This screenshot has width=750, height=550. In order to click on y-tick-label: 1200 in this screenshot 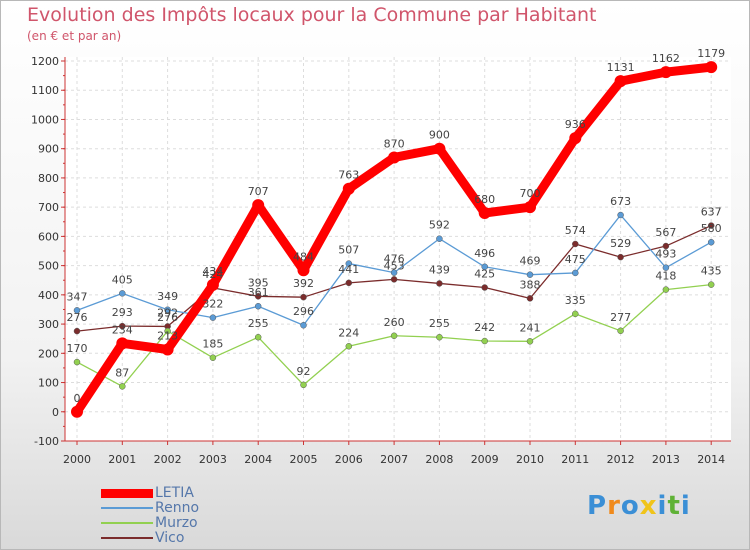, I will do `click(45, 61)`.